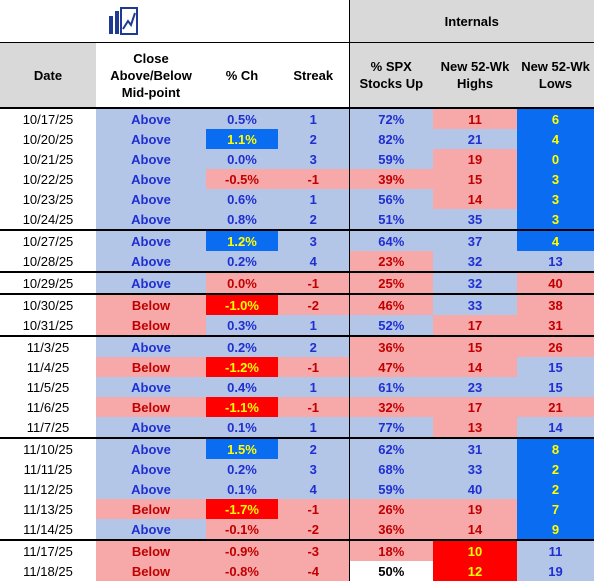 The width and height of the screenshot is (594, 581). I want to click on new-highs-cell: 32, so click(475, 282).